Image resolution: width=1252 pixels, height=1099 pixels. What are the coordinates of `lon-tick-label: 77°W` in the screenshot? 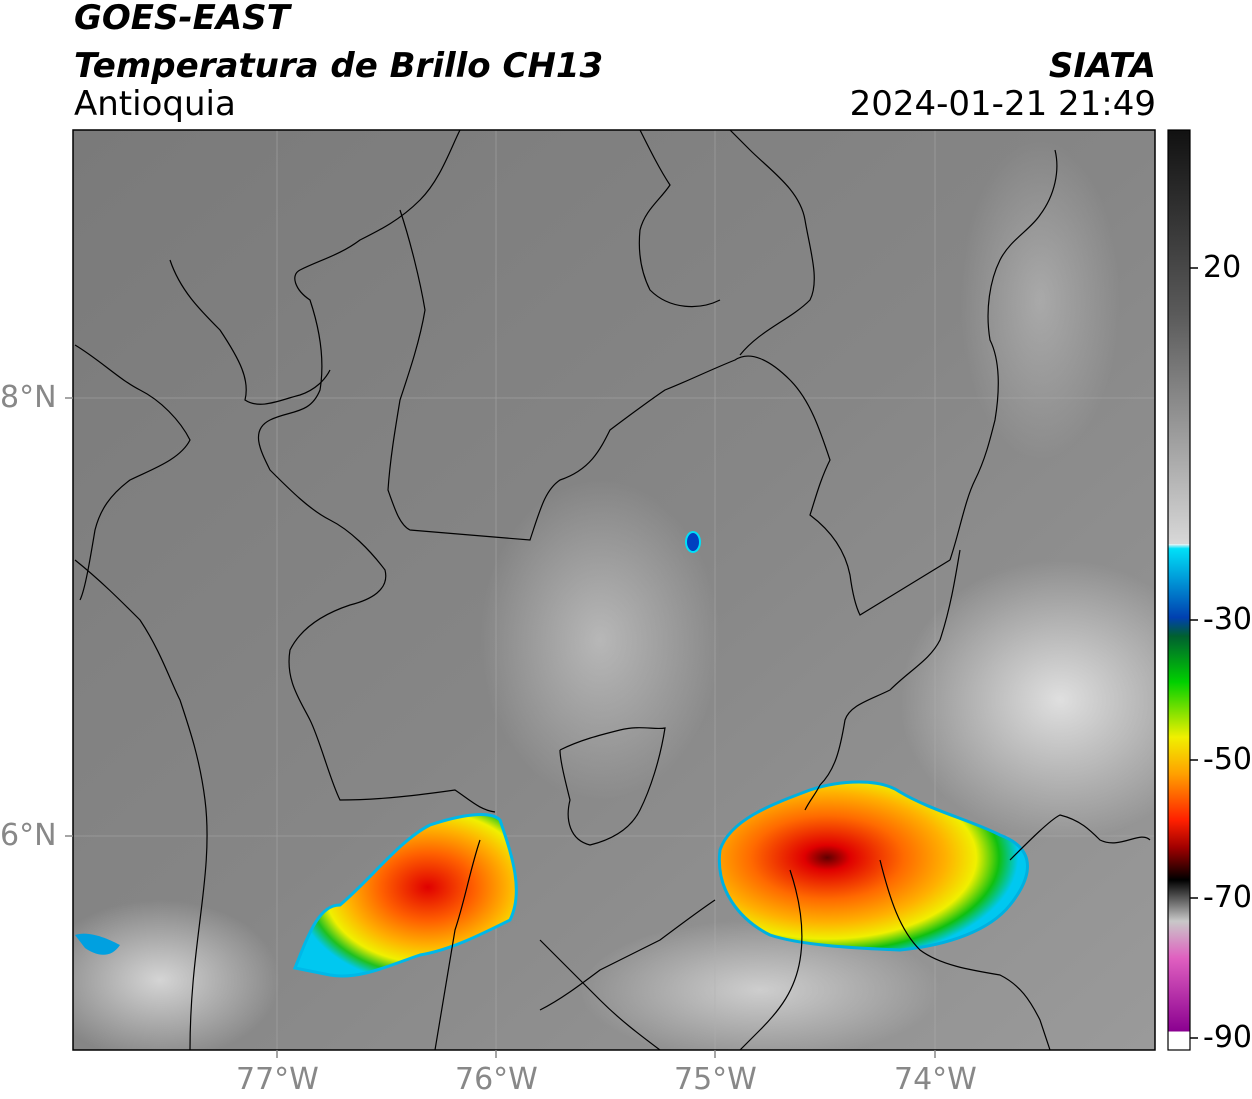 It's located at (277, 1079).